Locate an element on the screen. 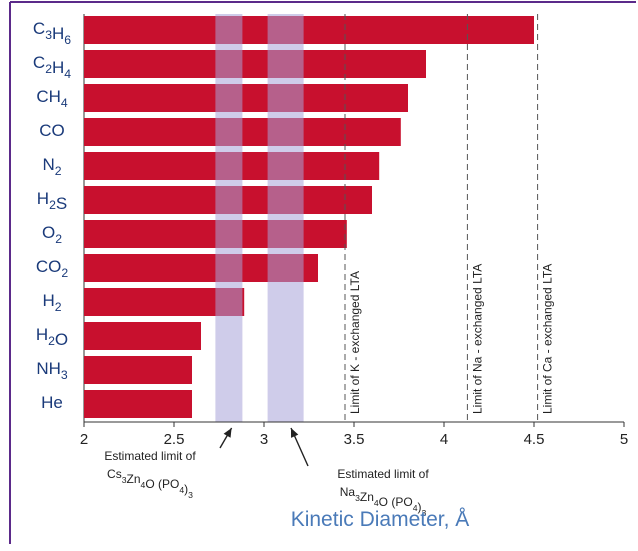 The height and width of the screenshot is (551, 638). category-label: CH4 is located at coordinates (52, 98).